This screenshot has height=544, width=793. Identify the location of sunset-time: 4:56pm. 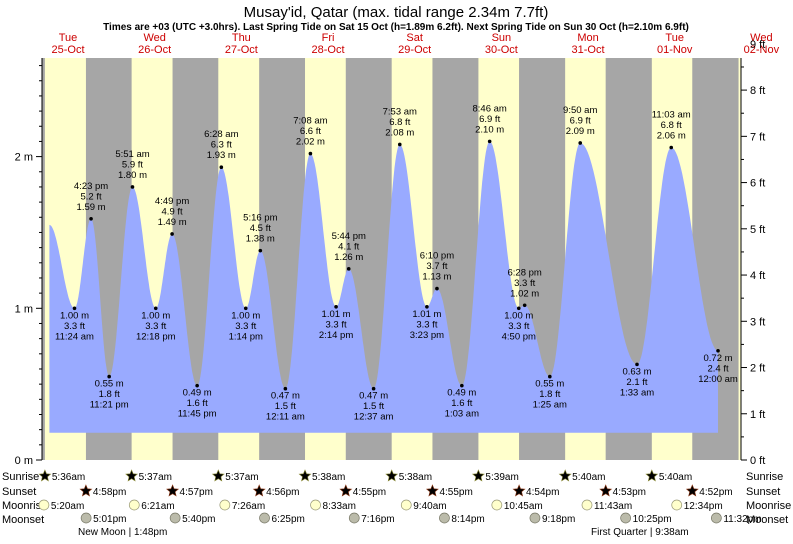
(282, 492).